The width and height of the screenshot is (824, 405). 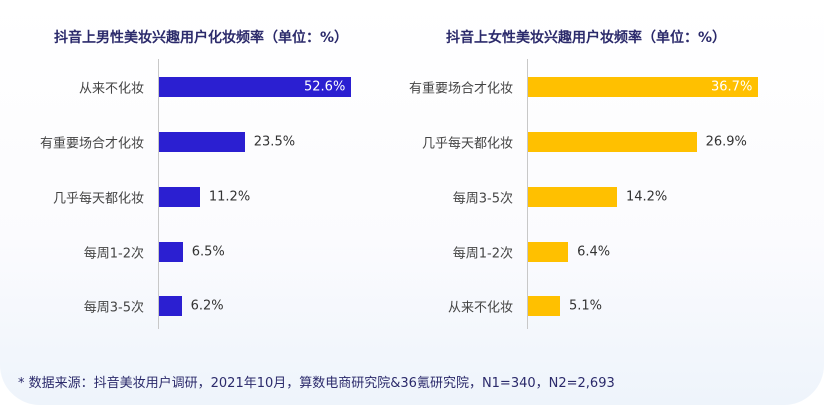 I want to click on female-axis-line, so click(x=527, y=194).